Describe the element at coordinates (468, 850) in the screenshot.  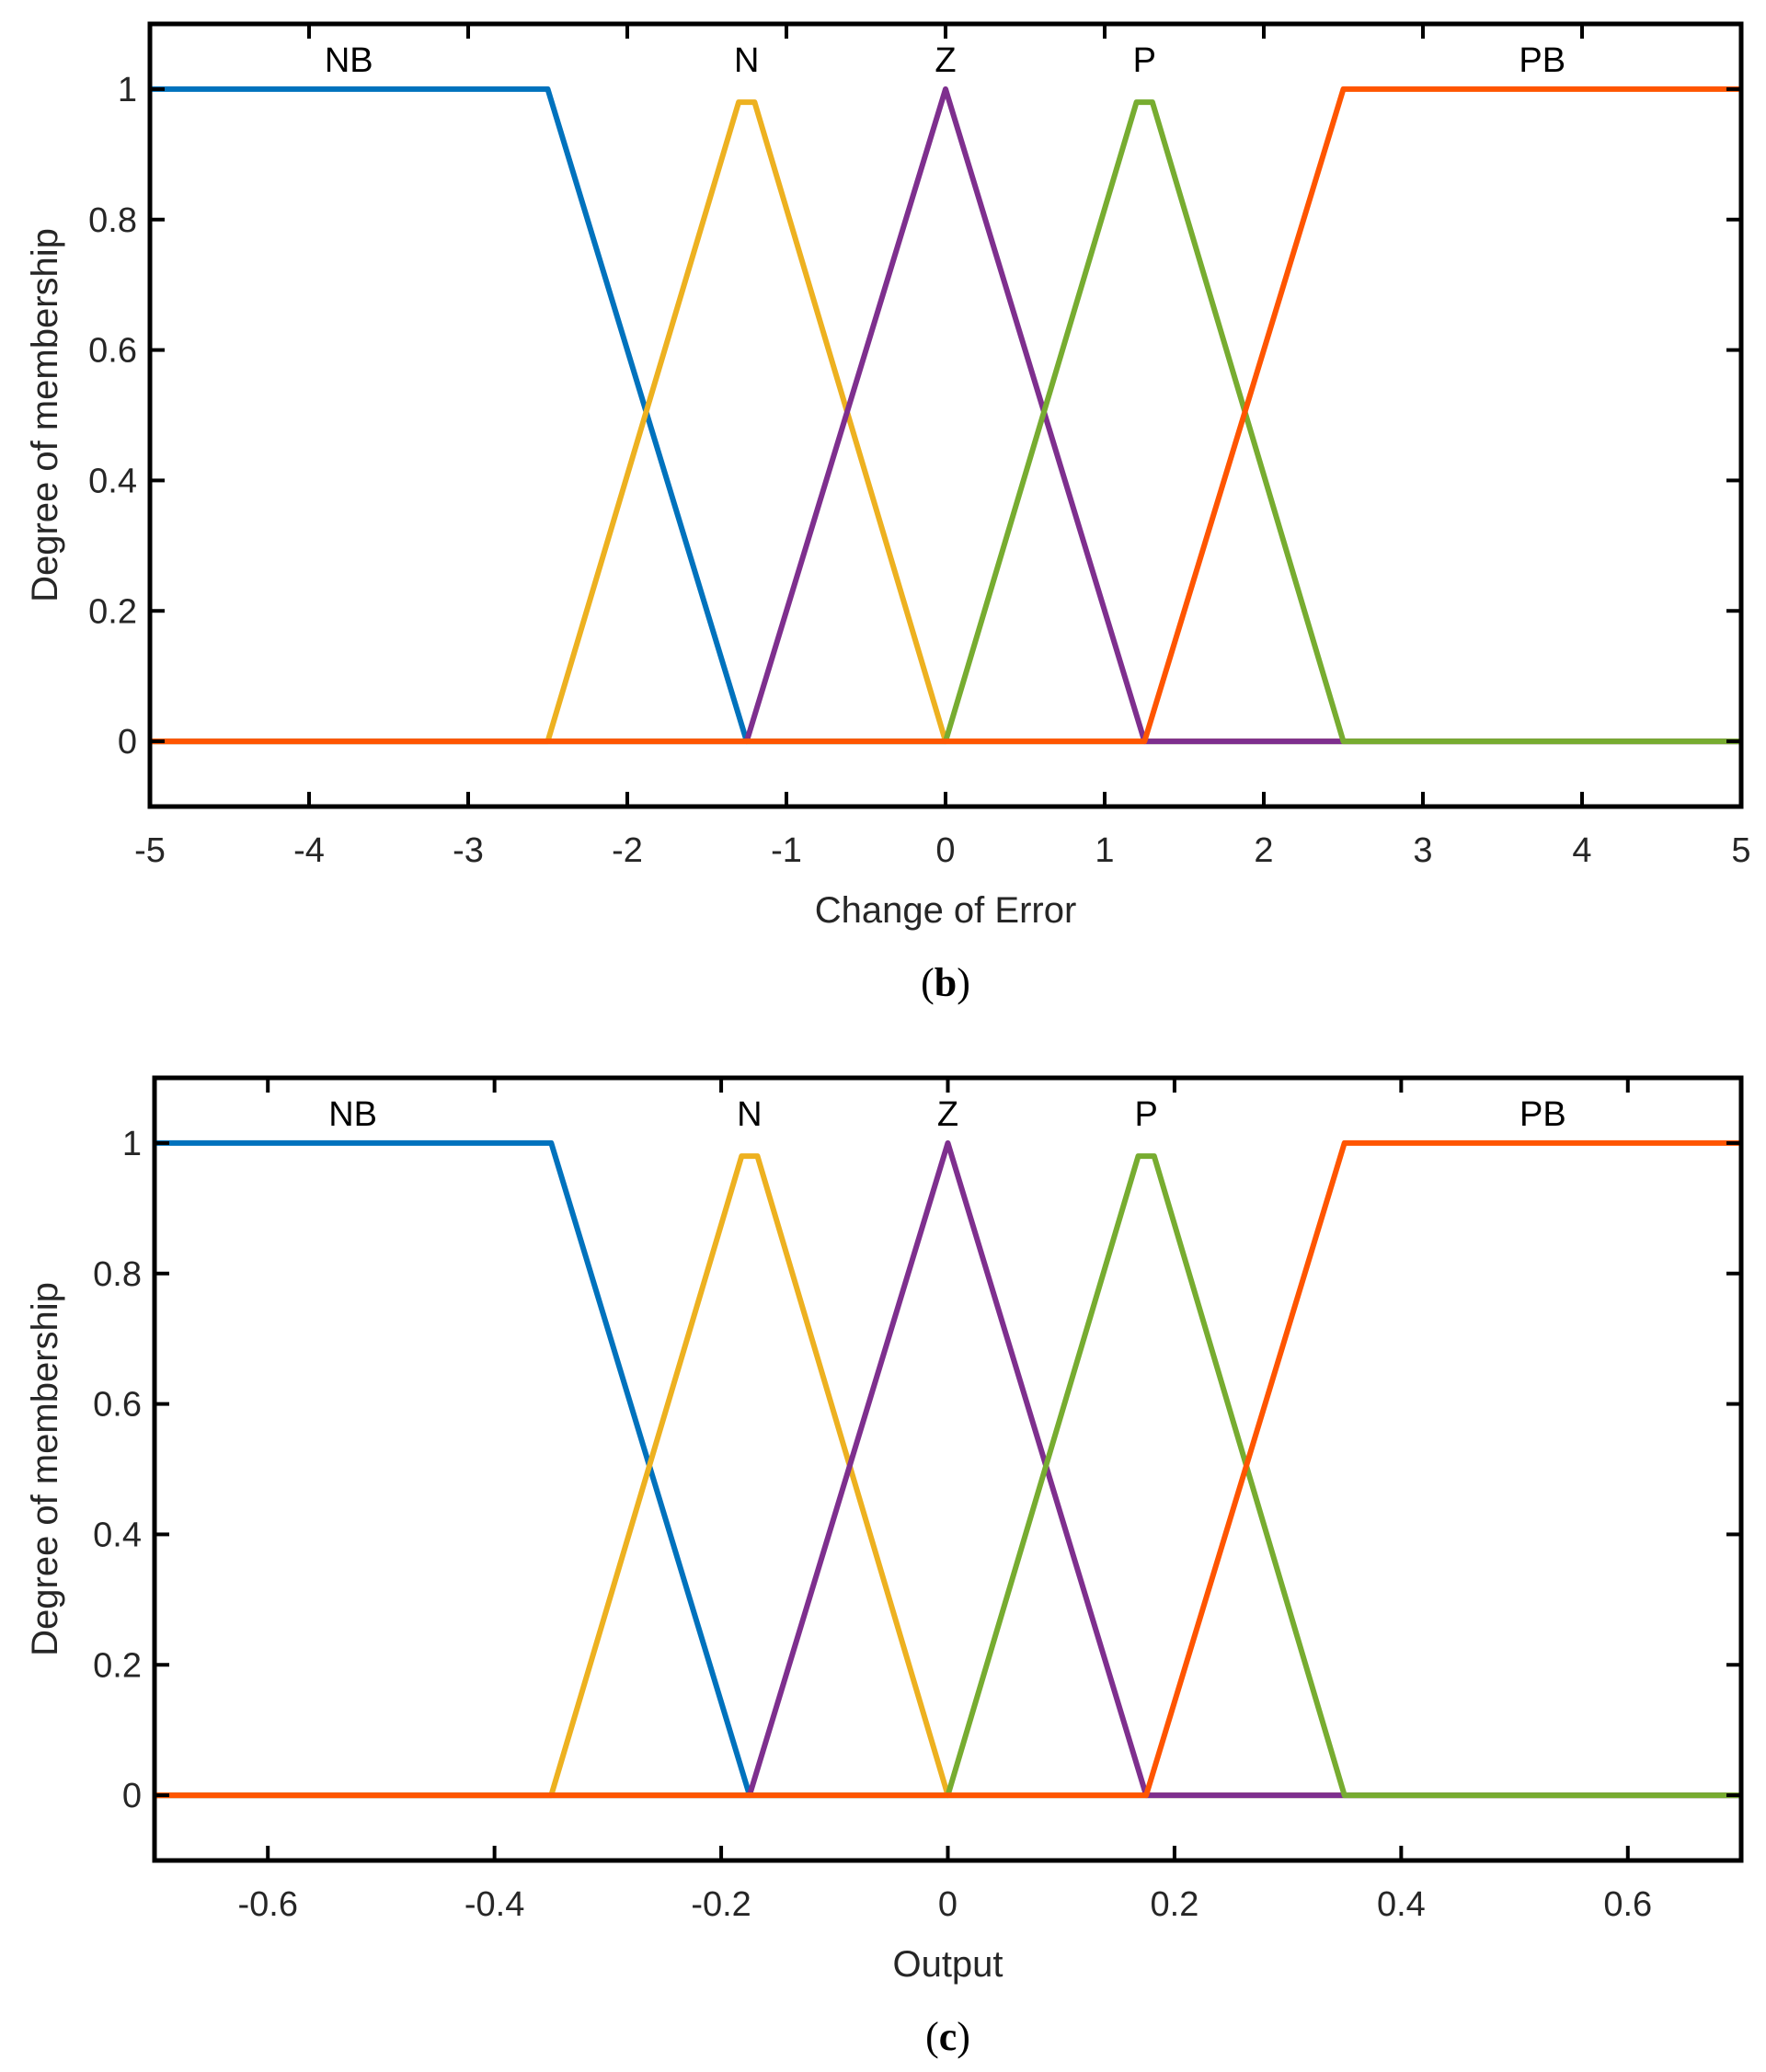
I see `x-tick-label: -3` at that location.